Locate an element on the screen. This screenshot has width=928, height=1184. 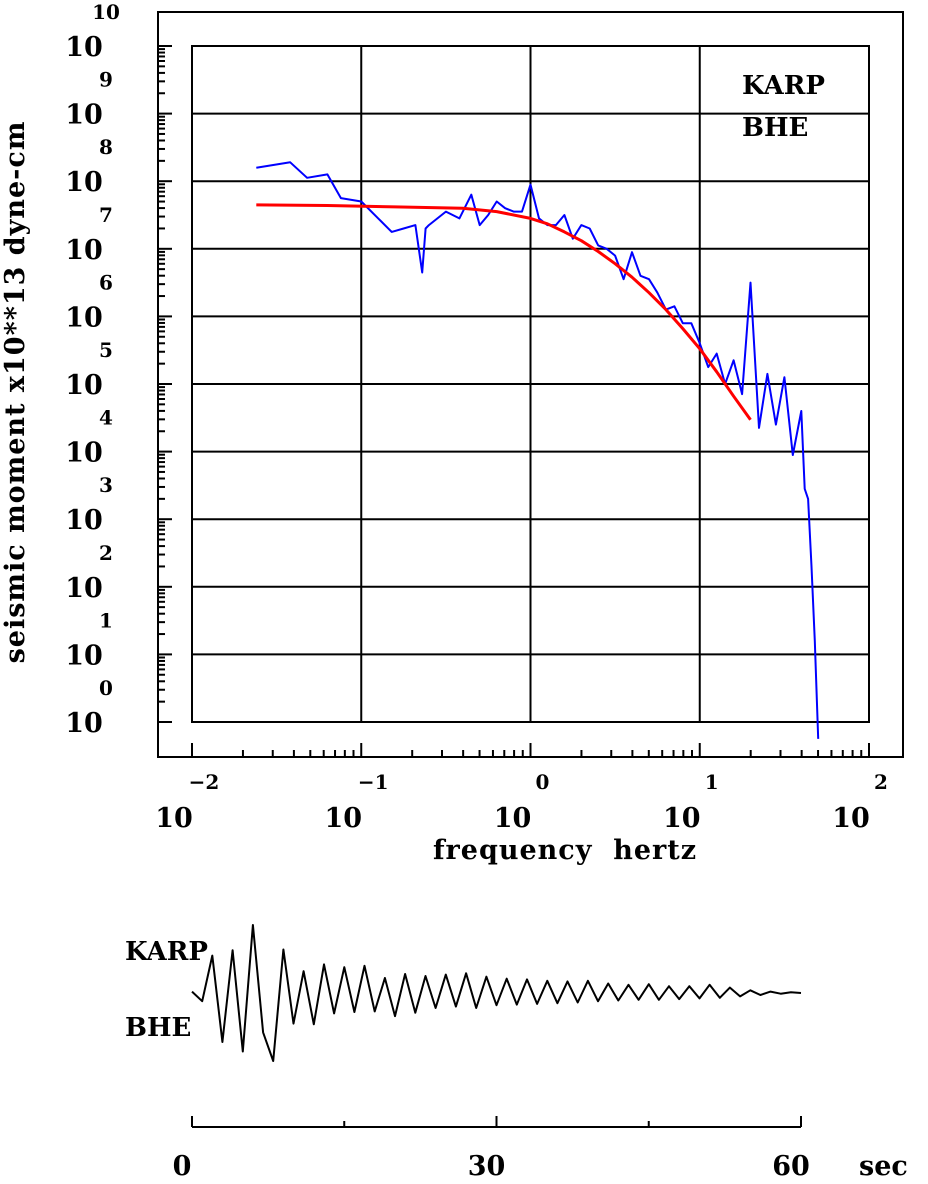
x-tick-label-exponent: 1 is located at coordinates (712, 782).